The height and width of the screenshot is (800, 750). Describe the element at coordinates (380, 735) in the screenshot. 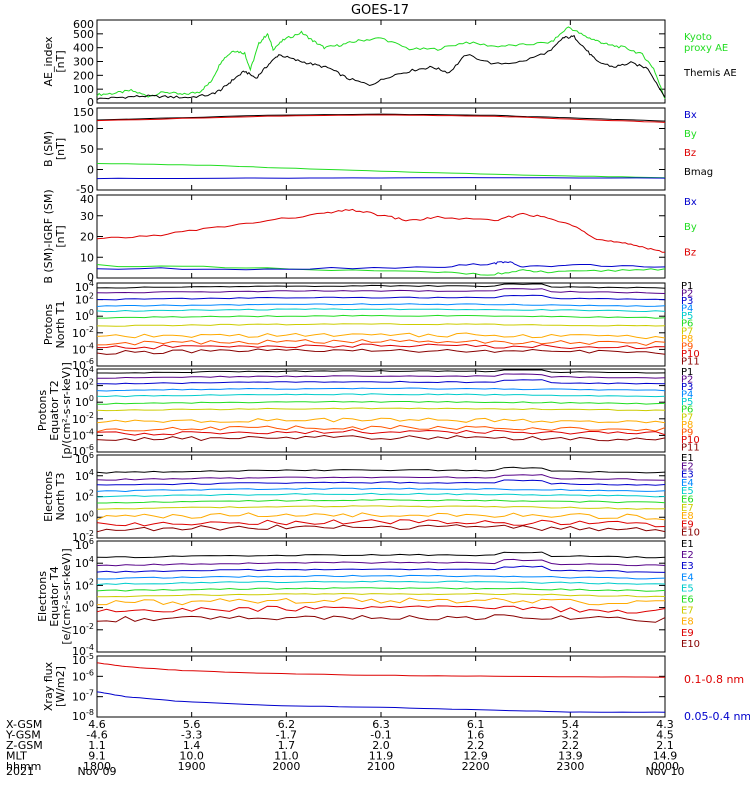

I see `orbit-row-value: -0.1` at that location.